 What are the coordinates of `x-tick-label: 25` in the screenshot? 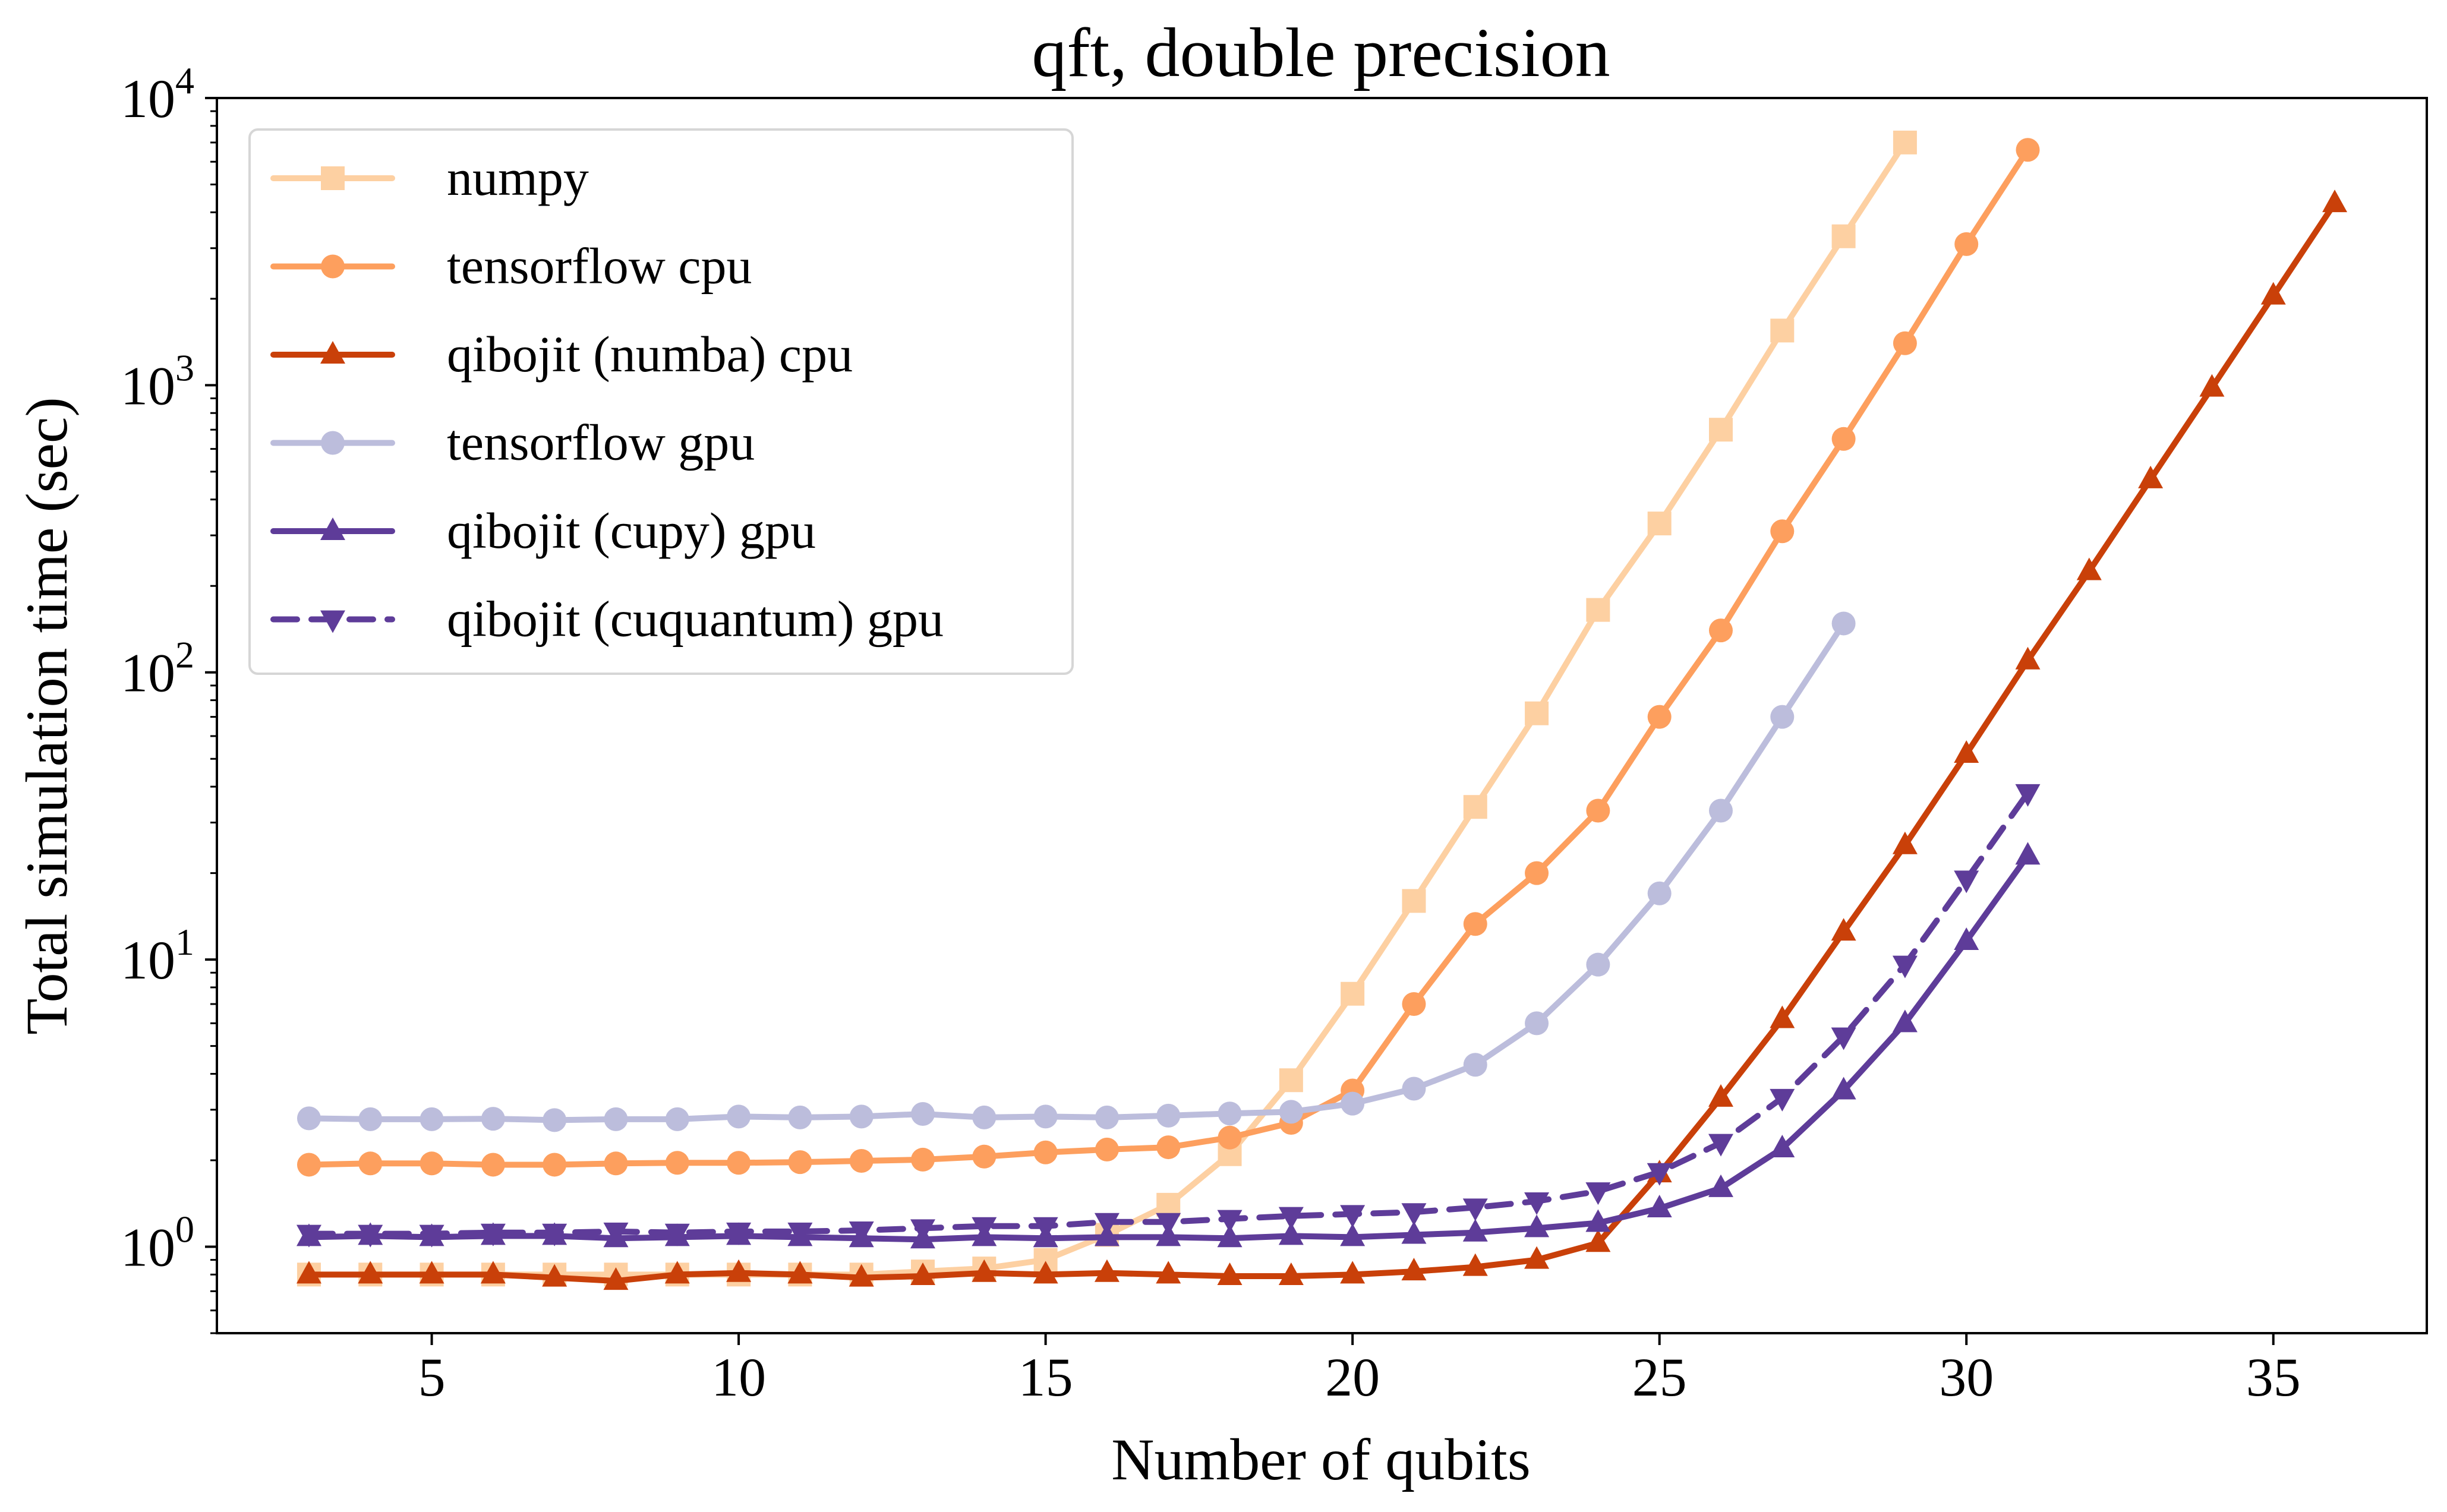 It's located at (1659, 1377).